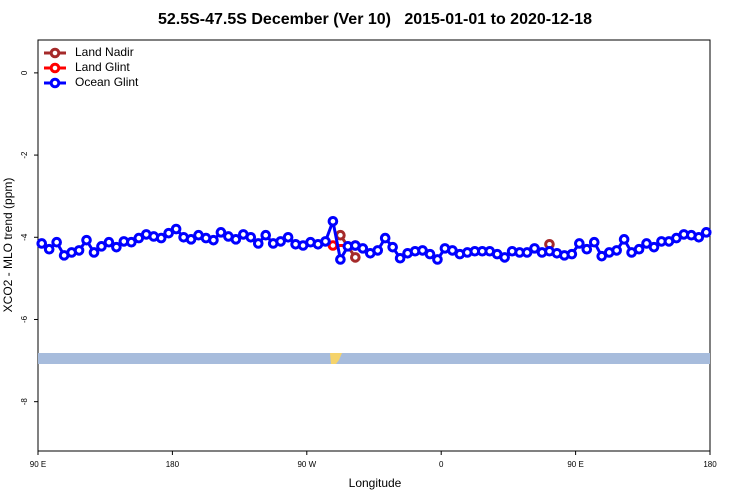 Image resolution: width=750 pixels, height=500 pixels. What do you see at coordinates (24, 72) in the screenshot?
I see `y-tick-label: 0` at bounding box center [24, 72].